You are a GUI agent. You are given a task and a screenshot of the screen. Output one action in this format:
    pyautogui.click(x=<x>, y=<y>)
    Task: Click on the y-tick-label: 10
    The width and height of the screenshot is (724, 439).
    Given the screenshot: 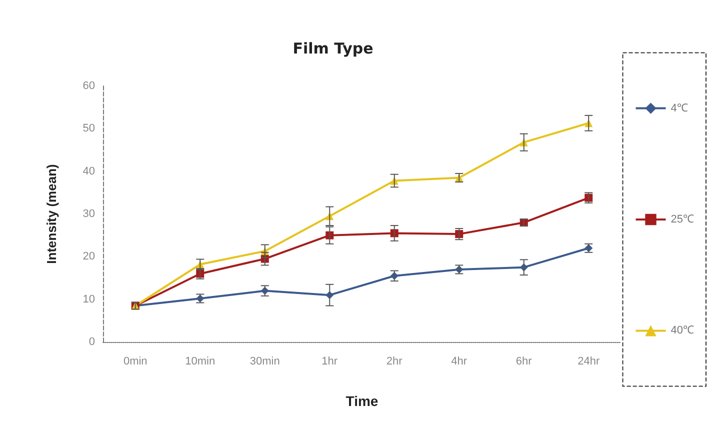 What is the action you would take?
    pyautogui.click(x=88, y=299)
    